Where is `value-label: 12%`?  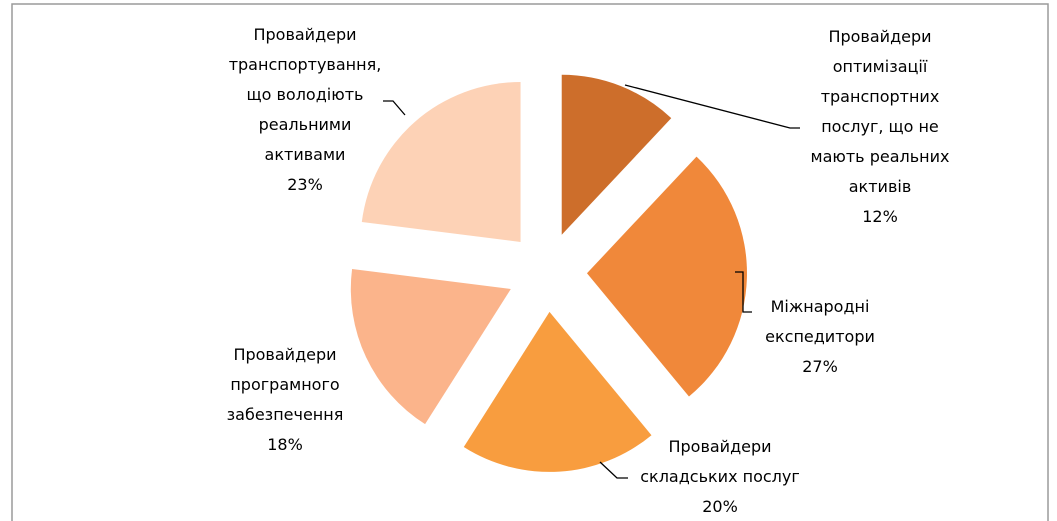 value-label: 12% is located at coordinates (880, 216).